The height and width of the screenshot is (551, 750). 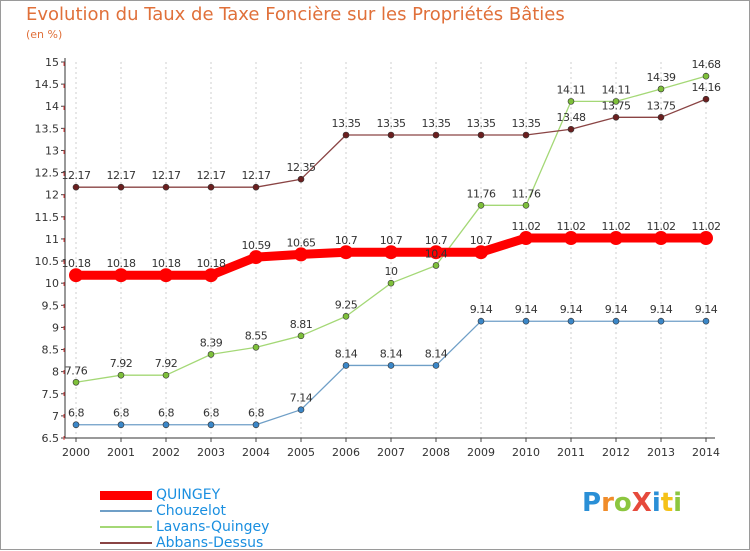 I want to click on legend-label: QUINGEY, so click(x=188, y=495).